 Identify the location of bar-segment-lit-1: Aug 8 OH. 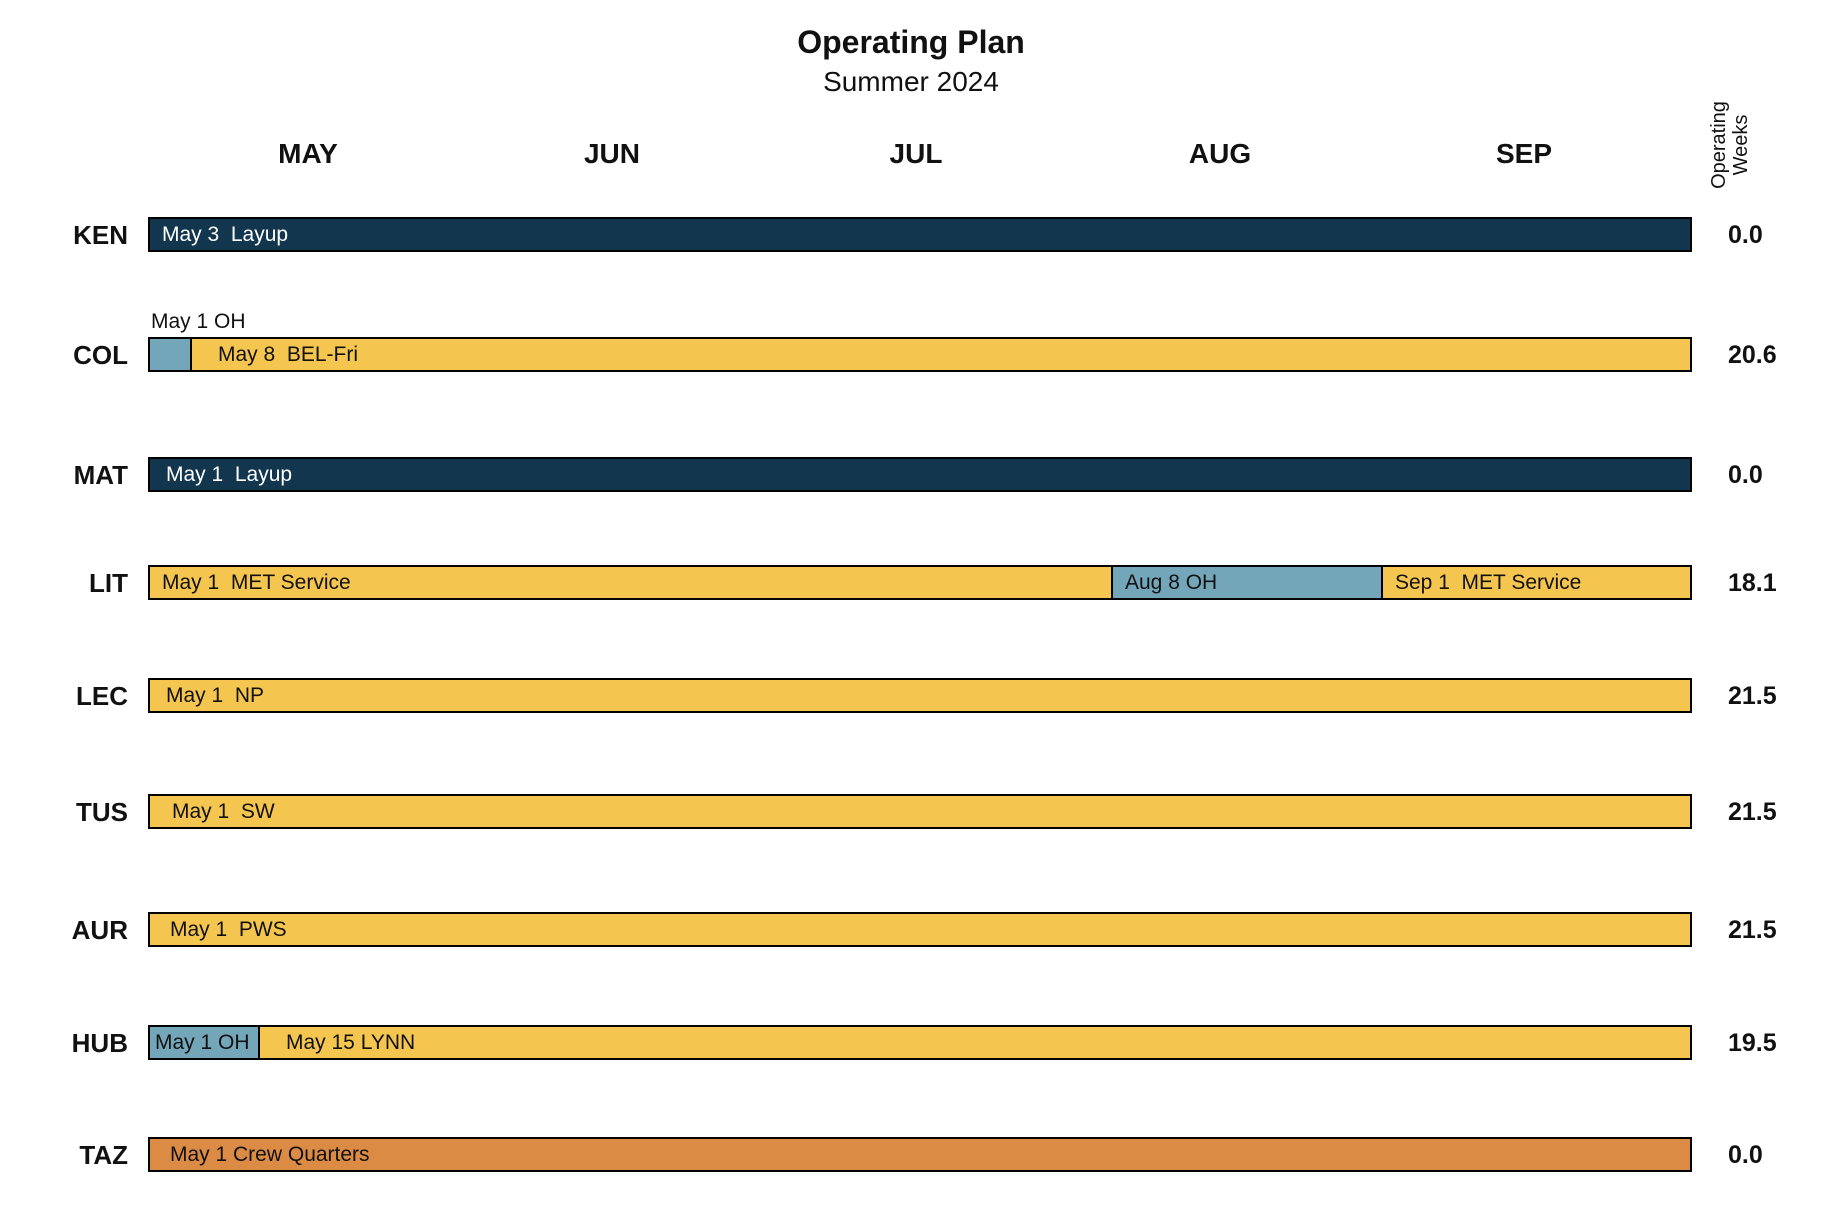
(1247, 582).